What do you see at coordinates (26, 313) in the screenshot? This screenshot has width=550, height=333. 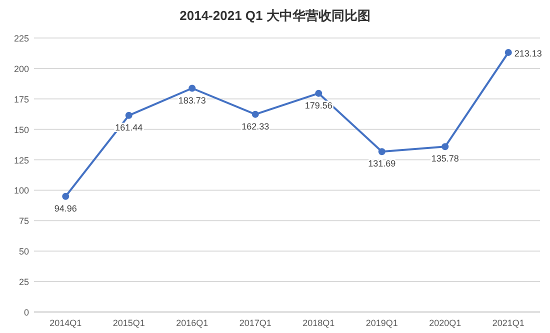 I see `y-tick-label: 0` at bounding box center [26, 313].